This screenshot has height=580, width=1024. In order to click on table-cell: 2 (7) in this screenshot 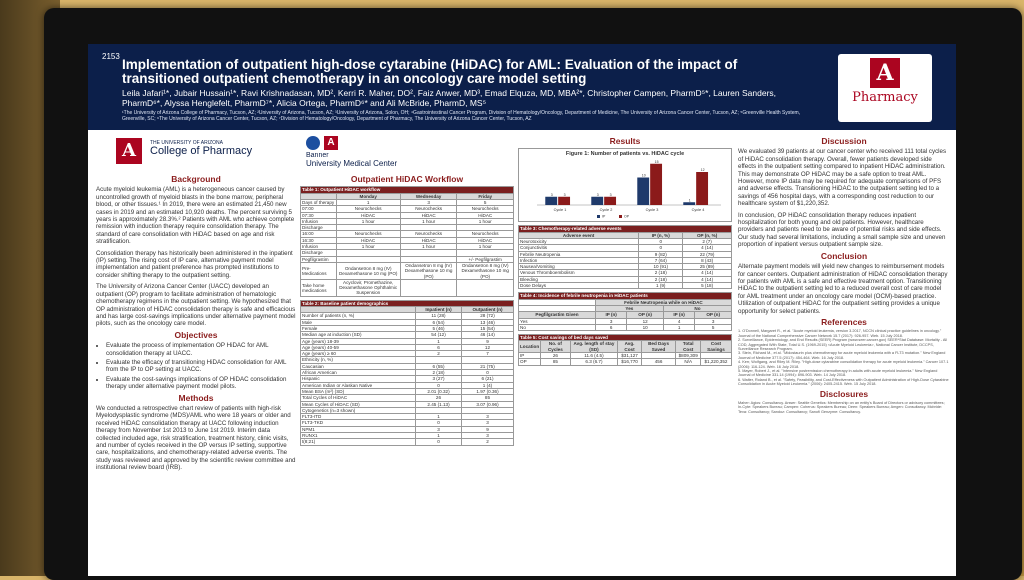, I will do `click(707, 241)`.